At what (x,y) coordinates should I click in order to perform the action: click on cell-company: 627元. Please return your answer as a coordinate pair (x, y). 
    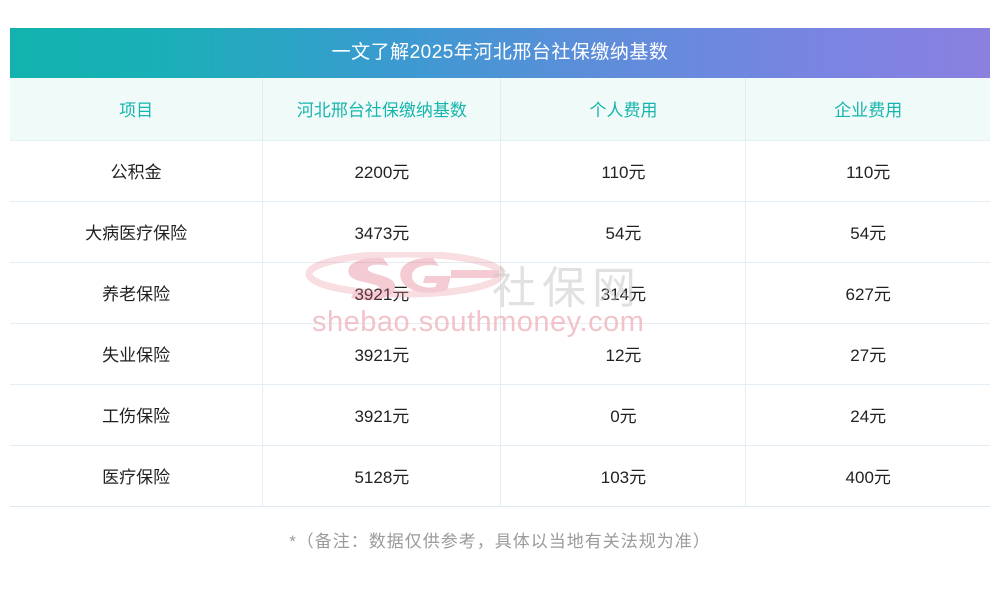
    Looking at the image, I should click on (867, 293).